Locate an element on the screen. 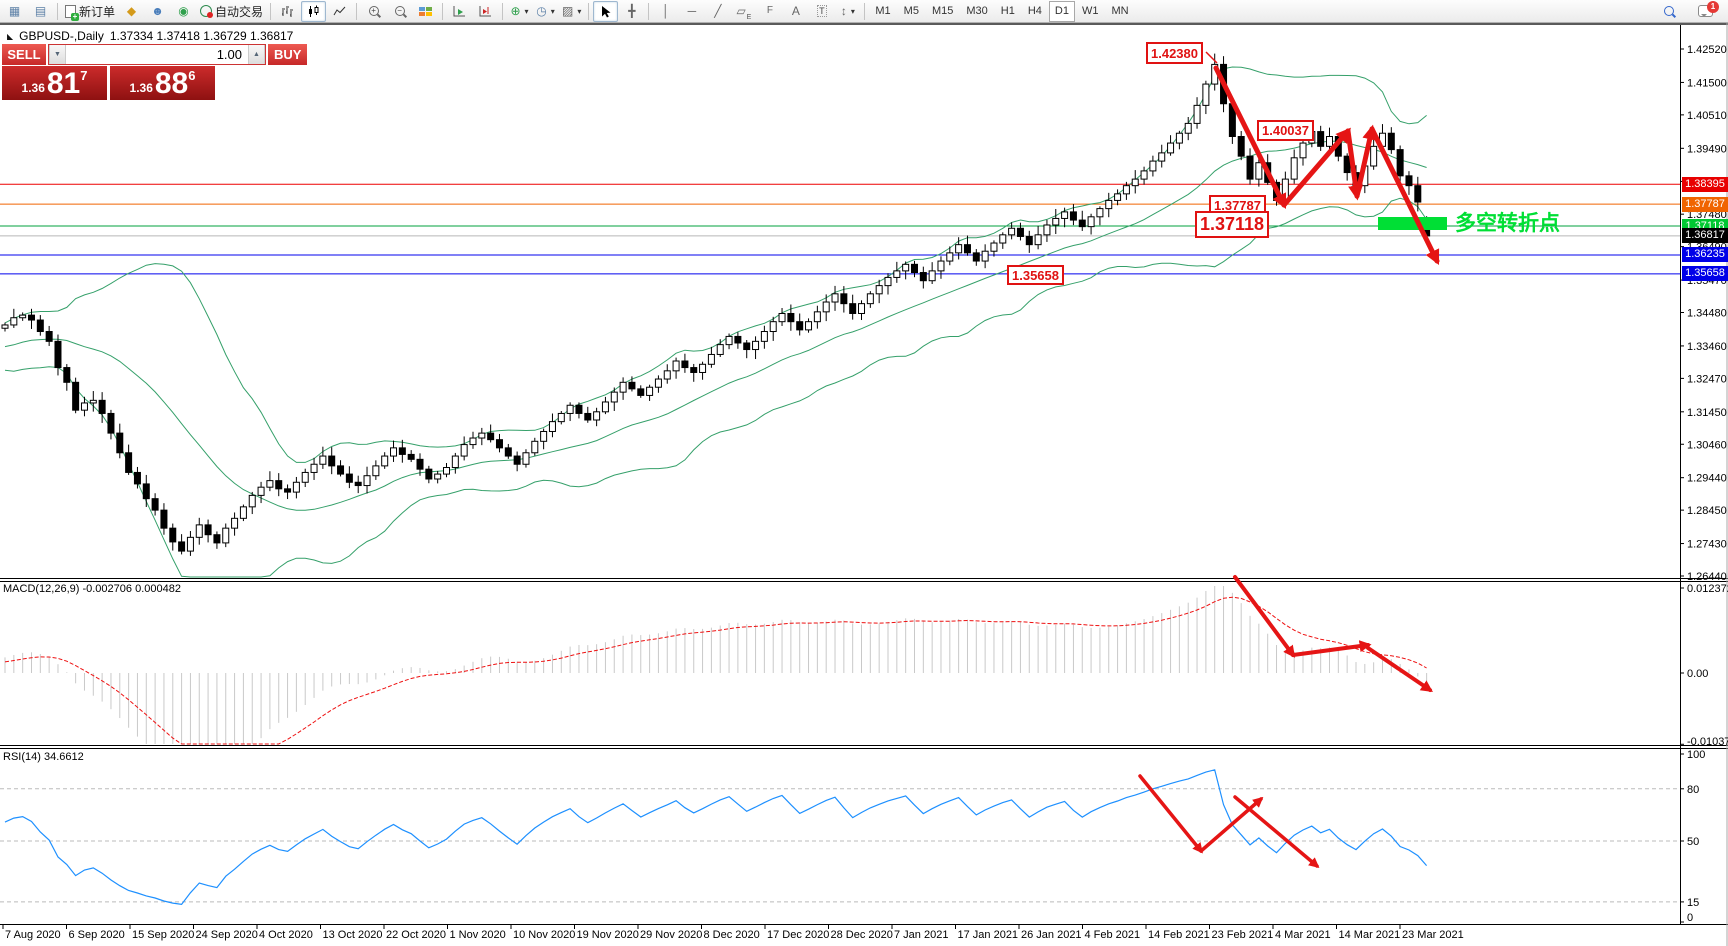  arrows-button: ↕ ▾ is located at coordinates (847, 11).